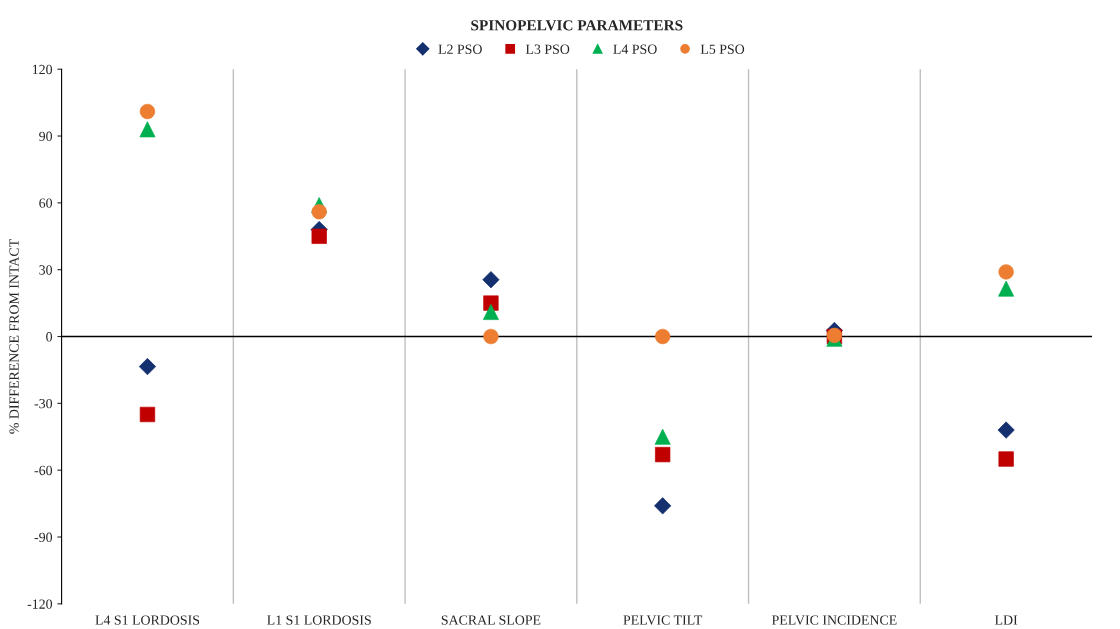 The image size is (1120, 629). What do you see at coordinates (1006, 620) in the screenshot?
I see `x-tick-label: LDI` at bounding box center [1006, 620].